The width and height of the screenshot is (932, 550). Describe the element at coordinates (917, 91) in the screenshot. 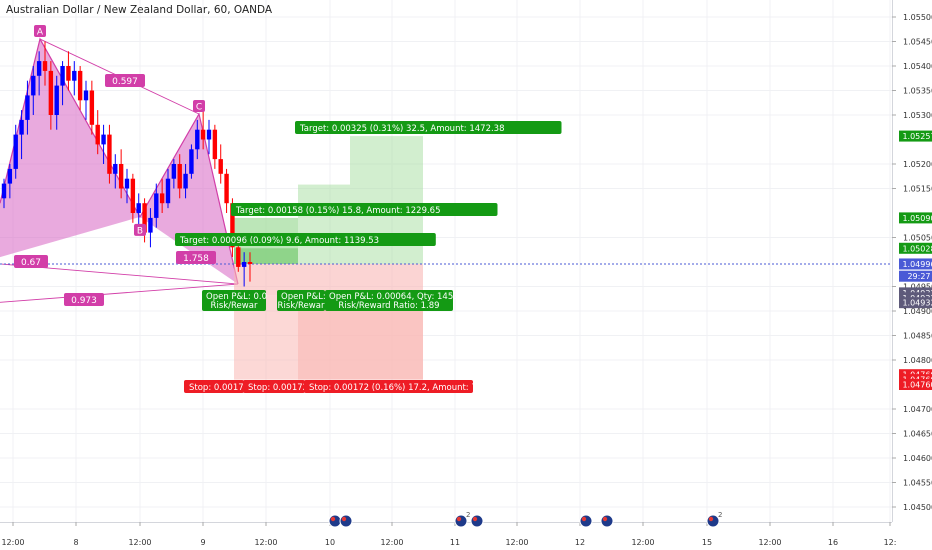

I see `price-tick-label: 1.05350` at that location.